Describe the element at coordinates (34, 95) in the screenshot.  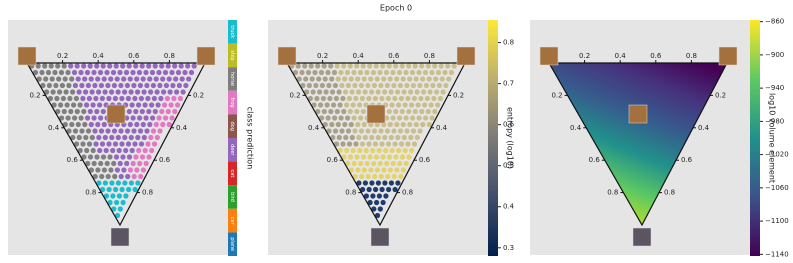
I see `tick-label: 0.2` at that location.